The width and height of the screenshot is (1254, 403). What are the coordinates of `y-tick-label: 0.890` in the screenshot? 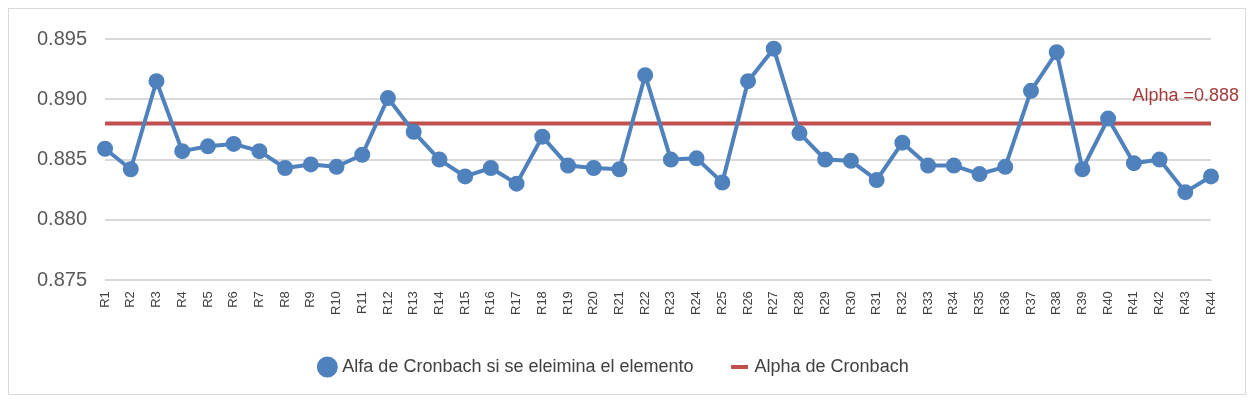 It's located at (62, 97).